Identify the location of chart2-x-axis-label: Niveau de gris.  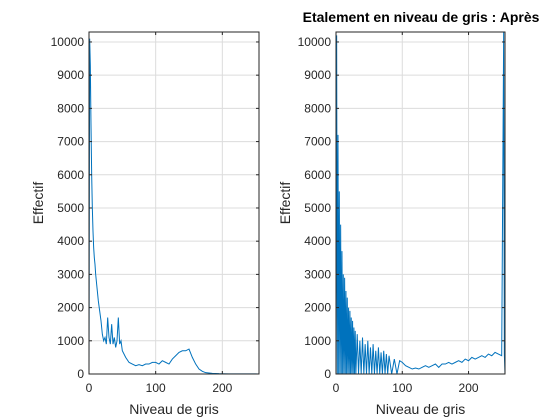
(421, 409).